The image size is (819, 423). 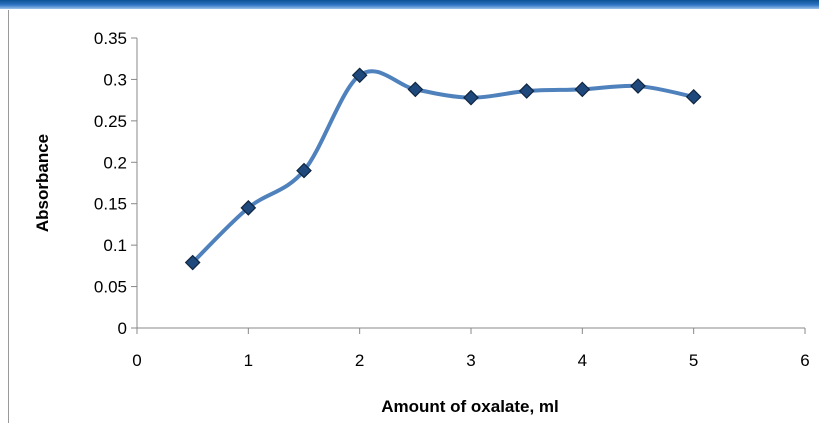 I want to click on y-tick-label: 0.35, so click(x=110, y=38).